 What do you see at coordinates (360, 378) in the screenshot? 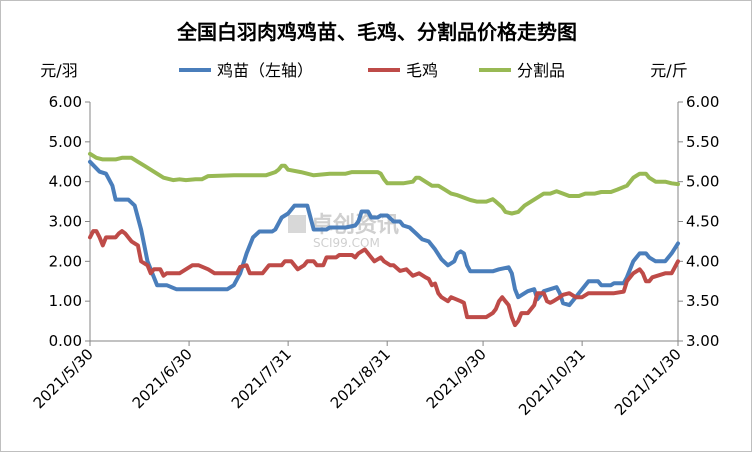
I see `x-tick-label: 2021/8/31` at bounding box center [360, 378].